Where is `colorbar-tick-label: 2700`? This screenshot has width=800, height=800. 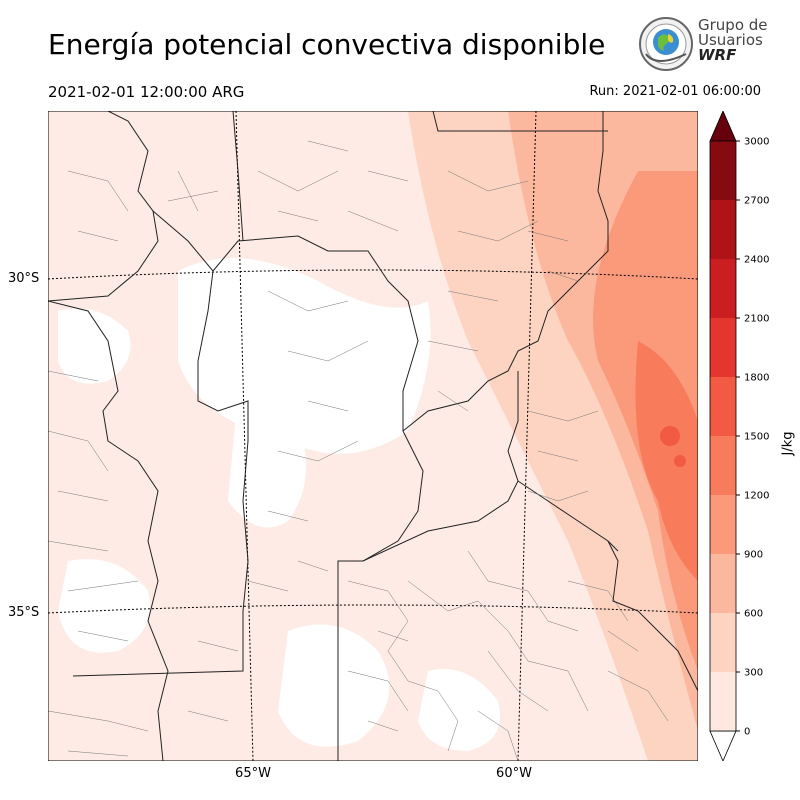
colorbar-tick-label: 2700 is located at coordinates (756, 201).